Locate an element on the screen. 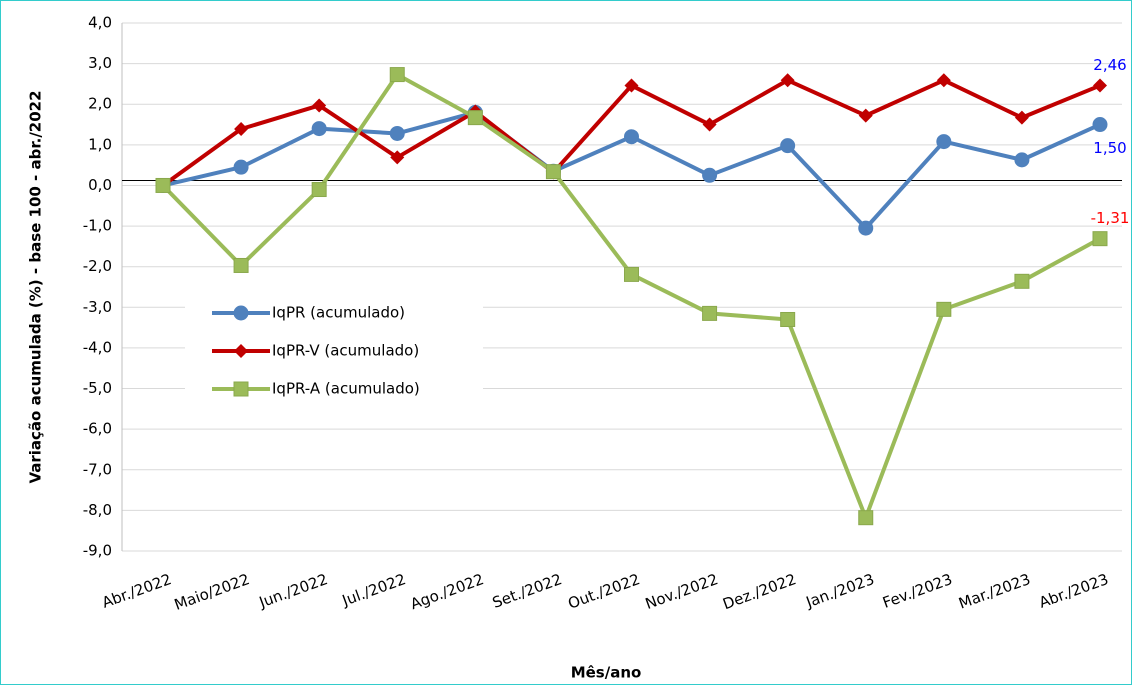 The width and height of the screenshot is (1132, 685). y-tick-label: 2,0 is located at coordinates (100, 104).